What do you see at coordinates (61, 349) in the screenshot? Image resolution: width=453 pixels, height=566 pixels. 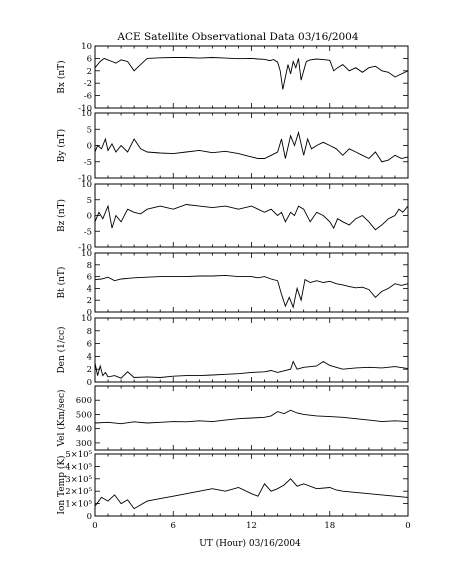 I see `y-axis-label: Den (1/cc)` at bounding box center [61, 349].